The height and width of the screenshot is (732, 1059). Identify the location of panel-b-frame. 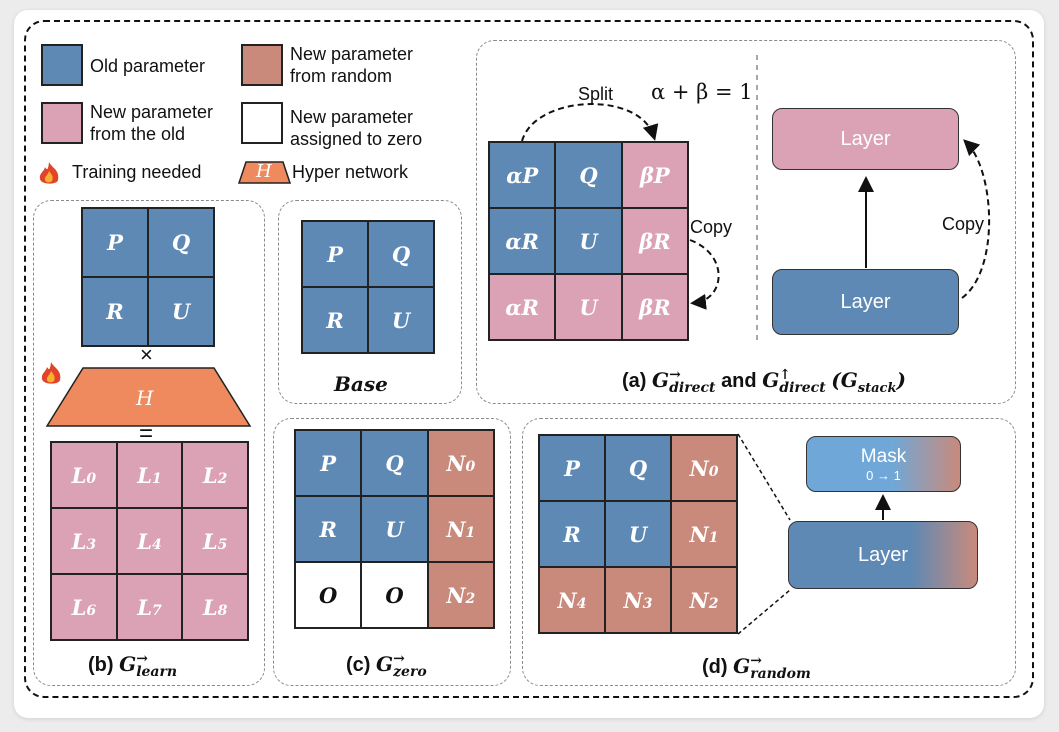
(149, 443).